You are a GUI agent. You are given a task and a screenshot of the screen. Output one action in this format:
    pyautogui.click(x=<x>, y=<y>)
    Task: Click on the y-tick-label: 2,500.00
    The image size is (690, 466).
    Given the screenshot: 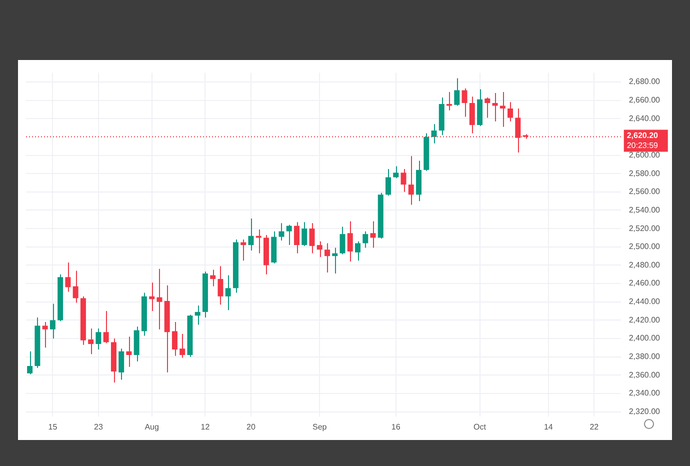 What is the action you would take?
    pyautogui.click(x=644, y=247)
    